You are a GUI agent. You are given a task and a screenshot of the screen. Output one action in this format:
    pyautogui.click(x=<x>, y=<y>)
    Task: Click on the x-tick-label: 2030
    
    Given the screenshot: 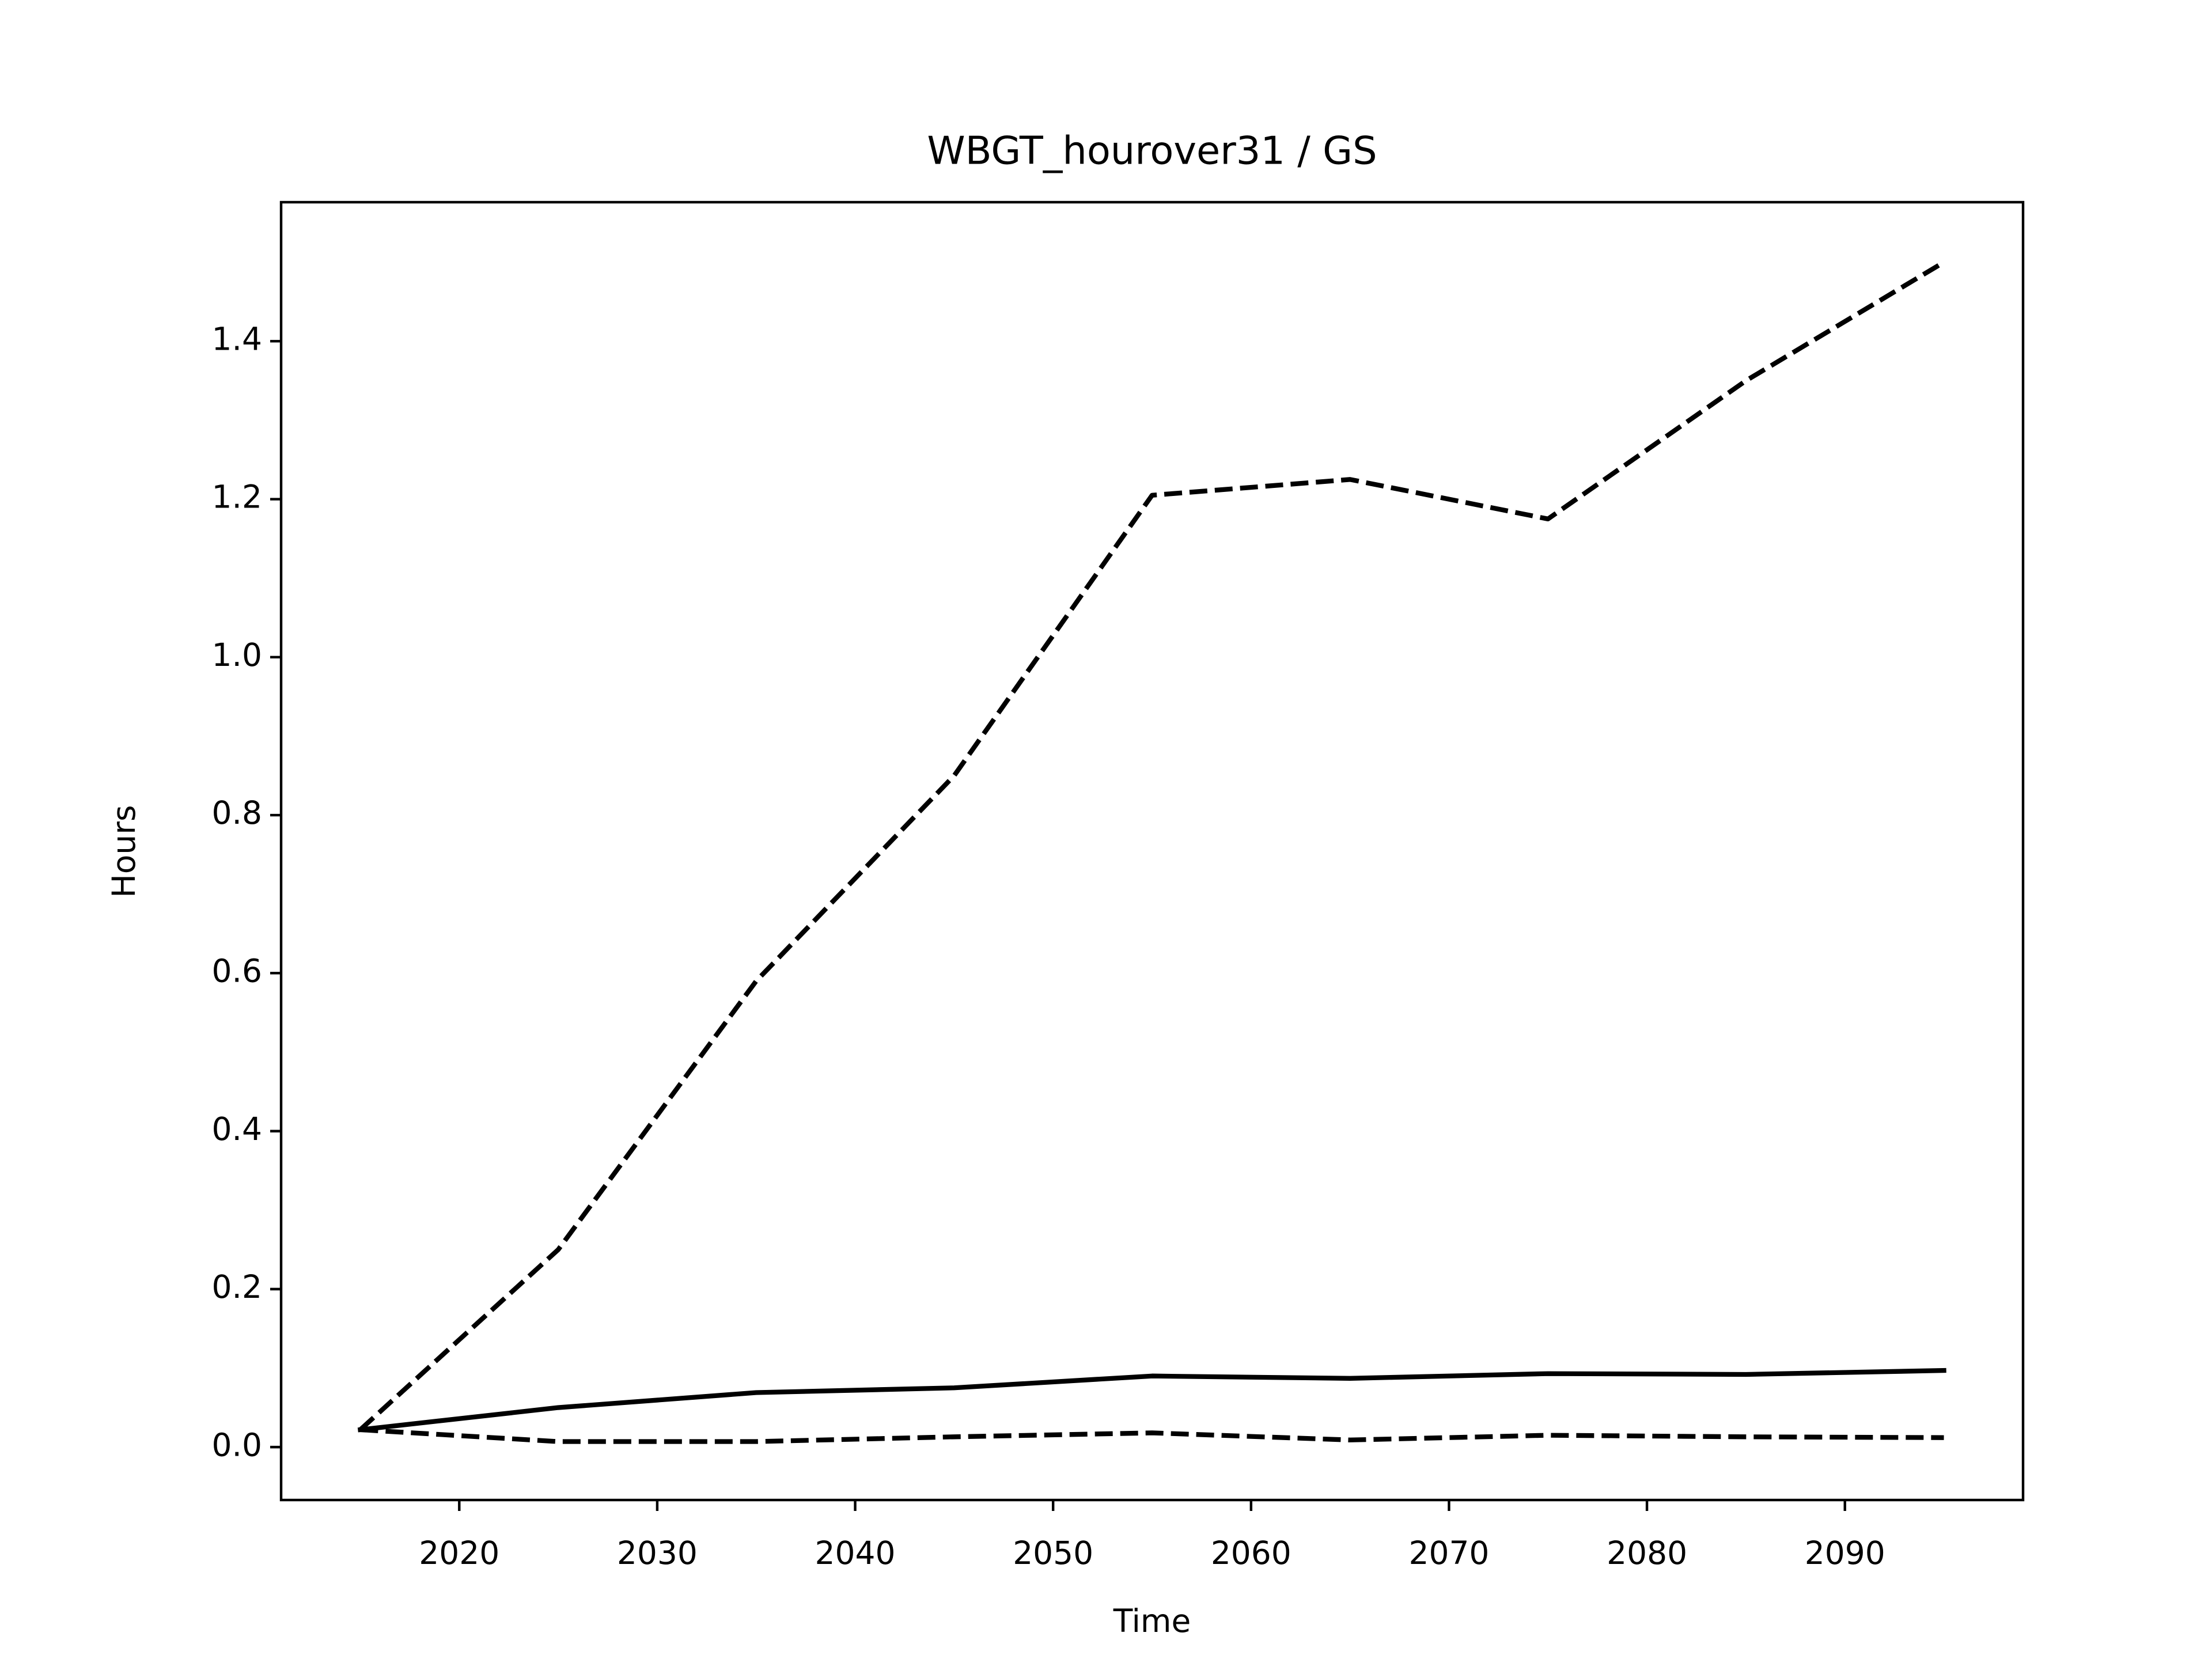 What is the action you would take?
    pyautogui.click(x=657, y=1553)
    